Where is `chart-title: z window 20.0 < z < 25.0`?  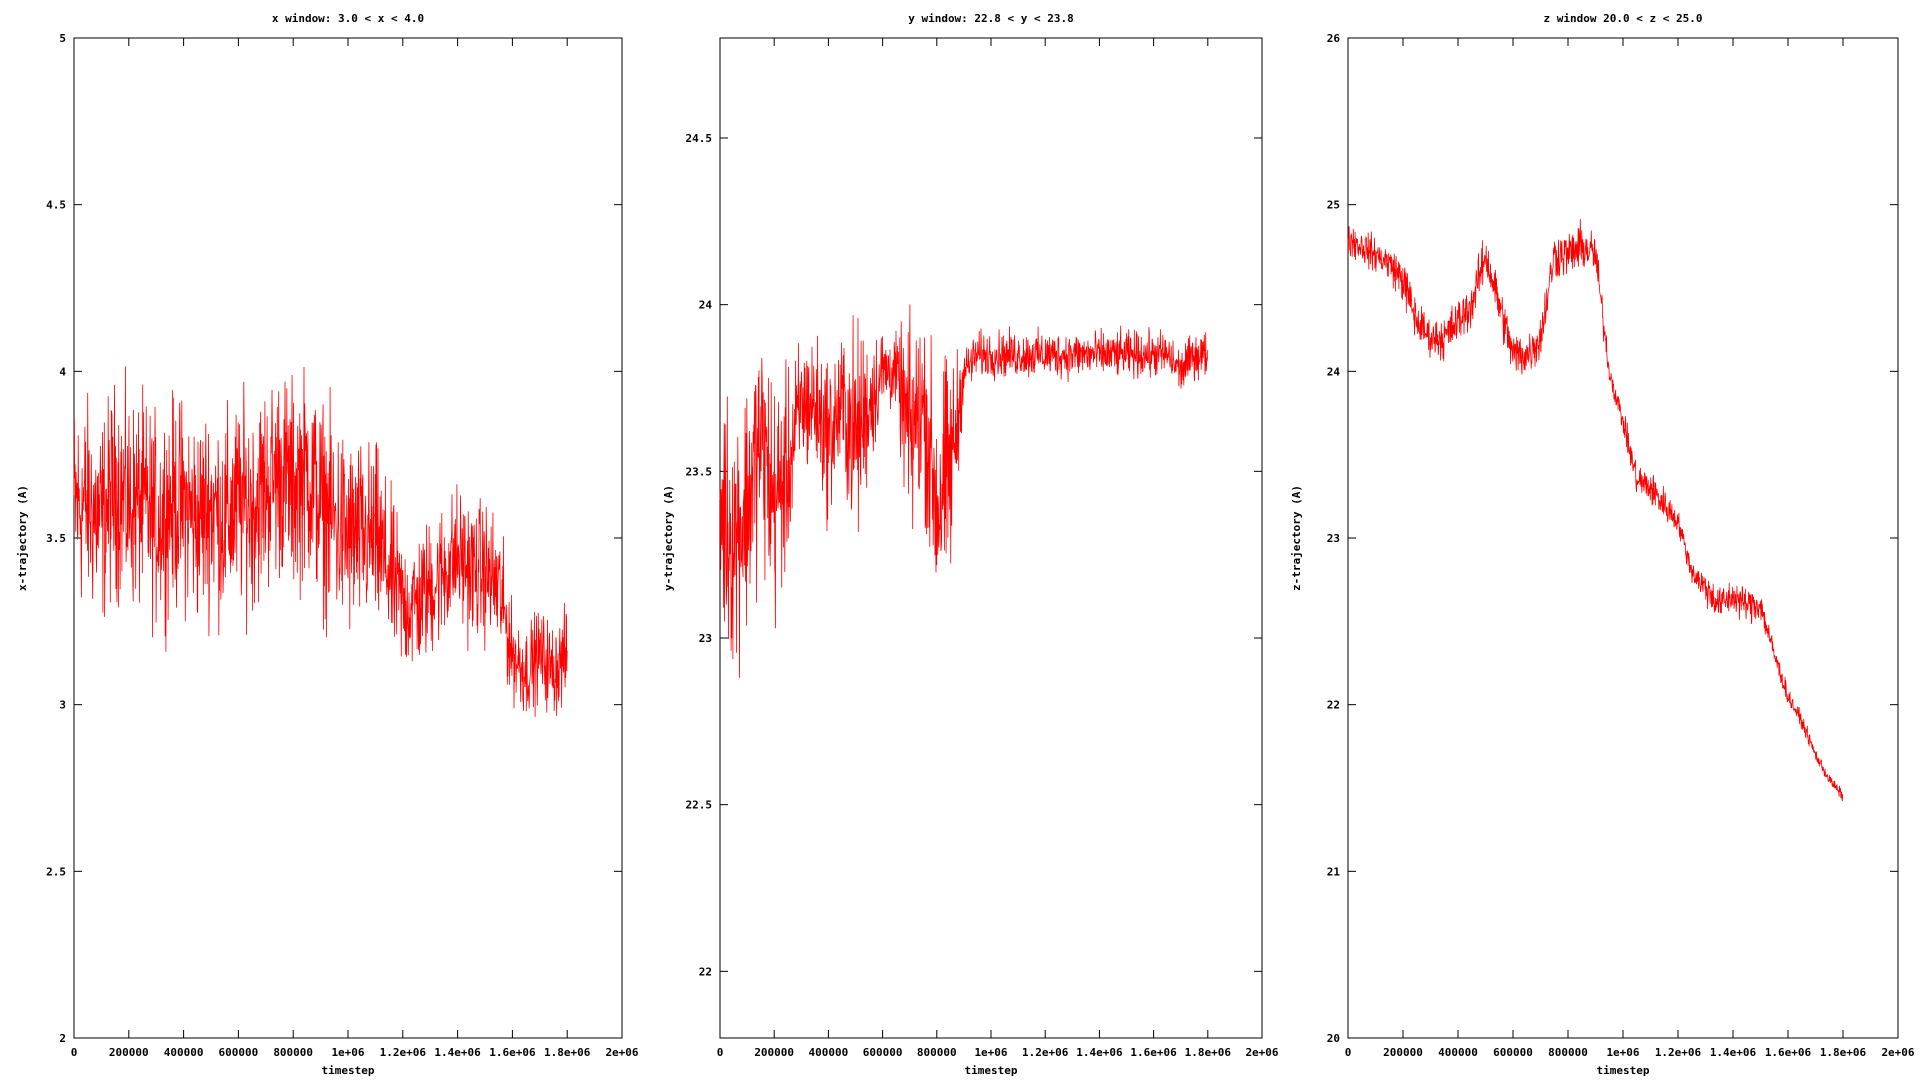
chart-title: z window 20.0 < z < 25.0 is located at coordinates (1623, 18).